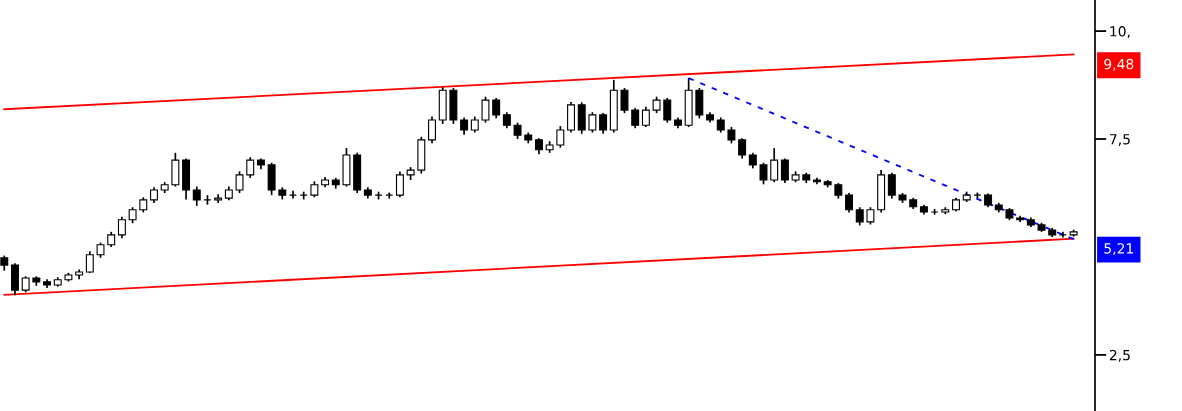  Describe the element at coordinates (1120, 32) in the screenshot. I see `y-tick-label: 10,` at that location.